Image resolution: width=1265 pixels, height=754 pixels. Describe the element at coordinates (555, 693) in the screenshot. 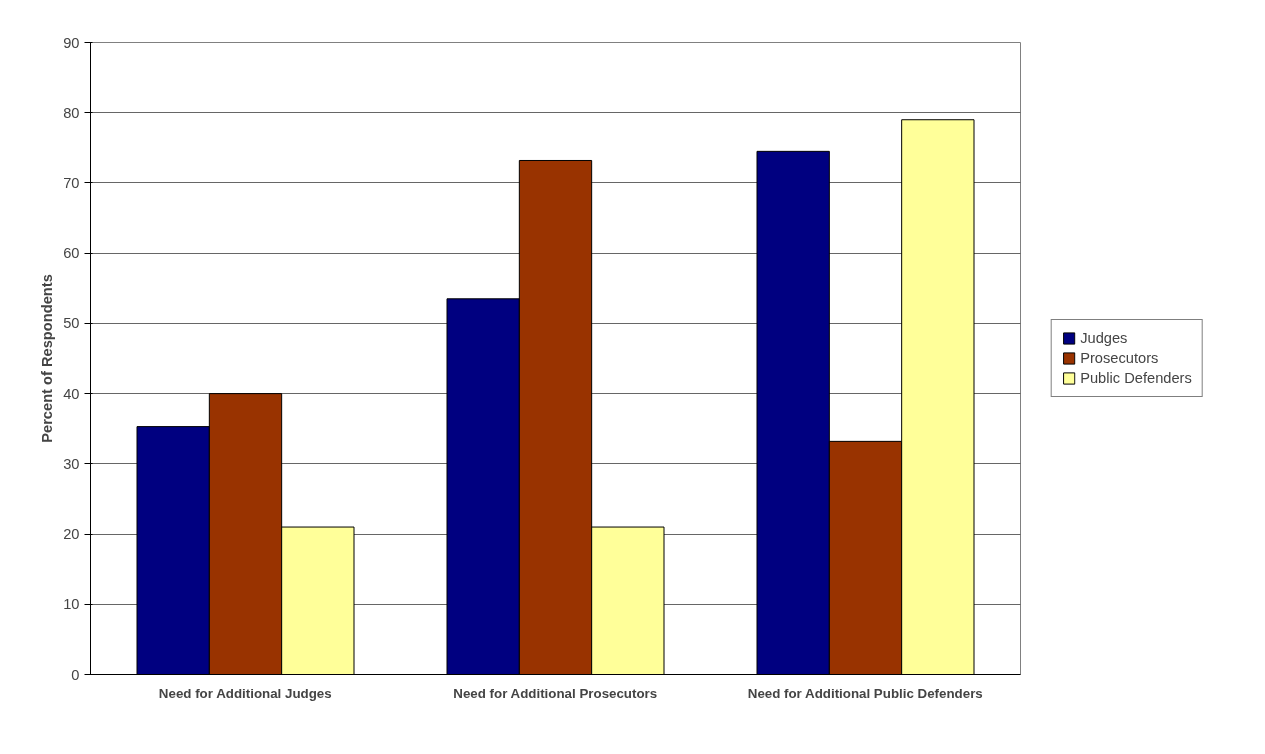

I see `x-tick-label: Need for Additional Prosecutors` at that location.